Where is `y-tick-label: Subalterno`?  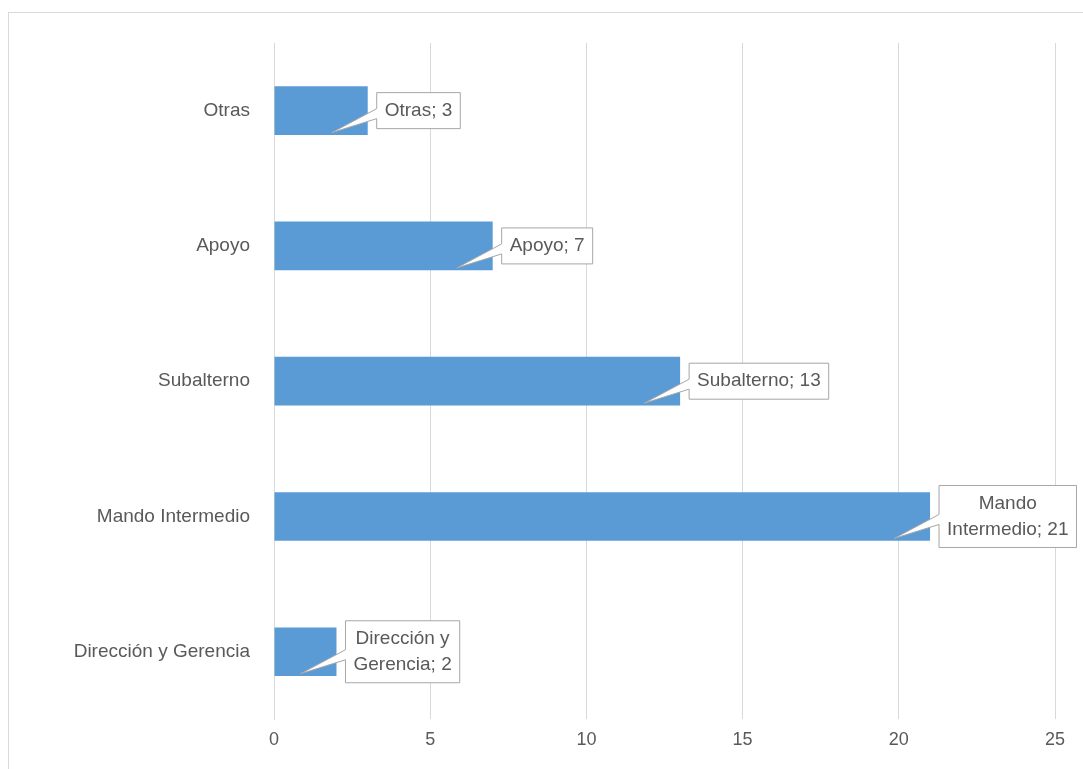
y-tick-label: Subalterno is located at coordinates (204, 380).